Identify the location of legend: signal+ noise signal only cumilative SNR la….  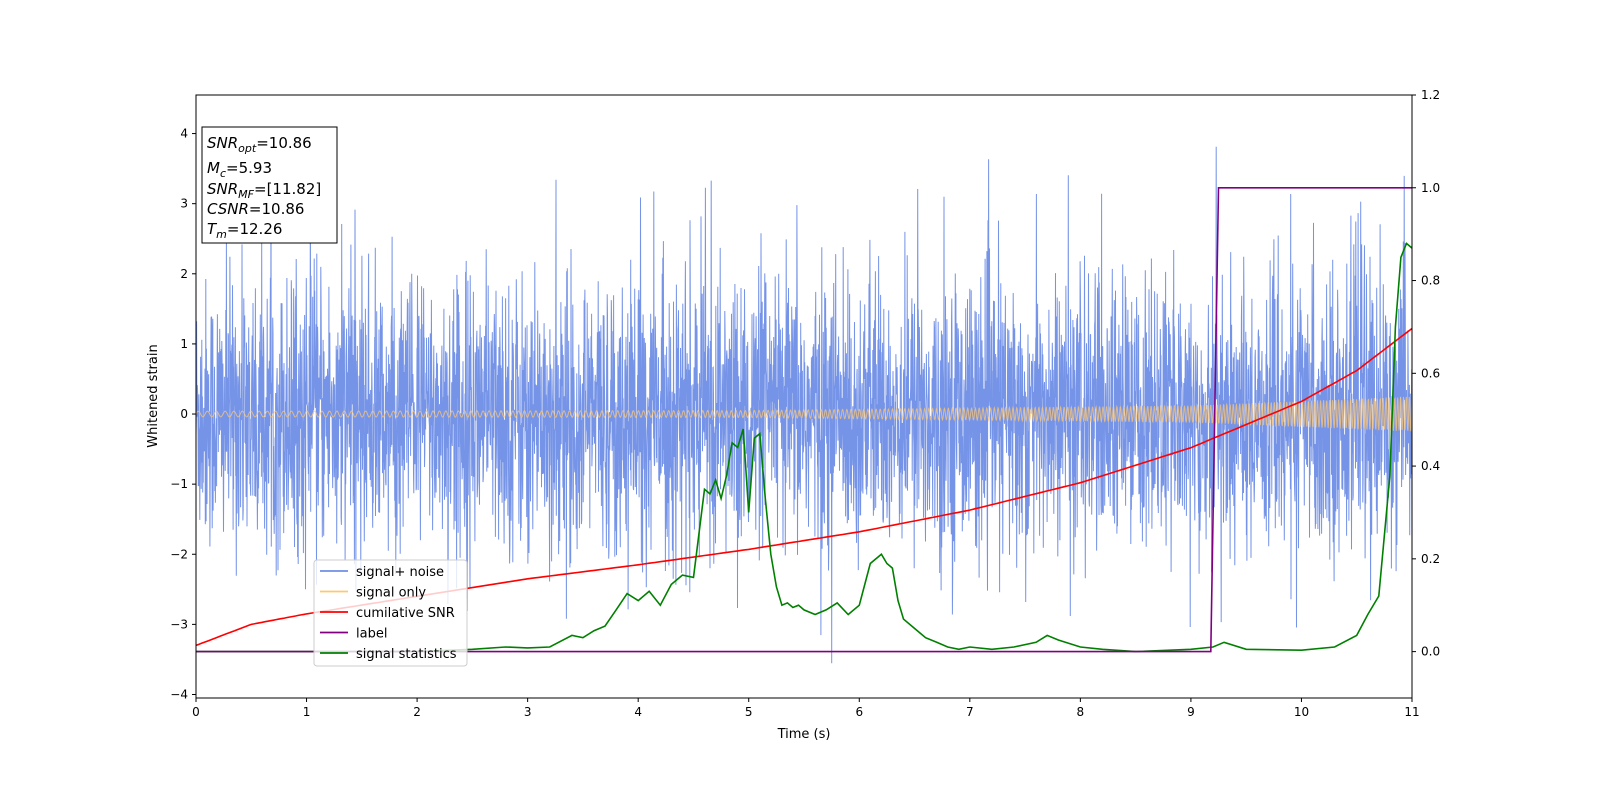
(390, 613).